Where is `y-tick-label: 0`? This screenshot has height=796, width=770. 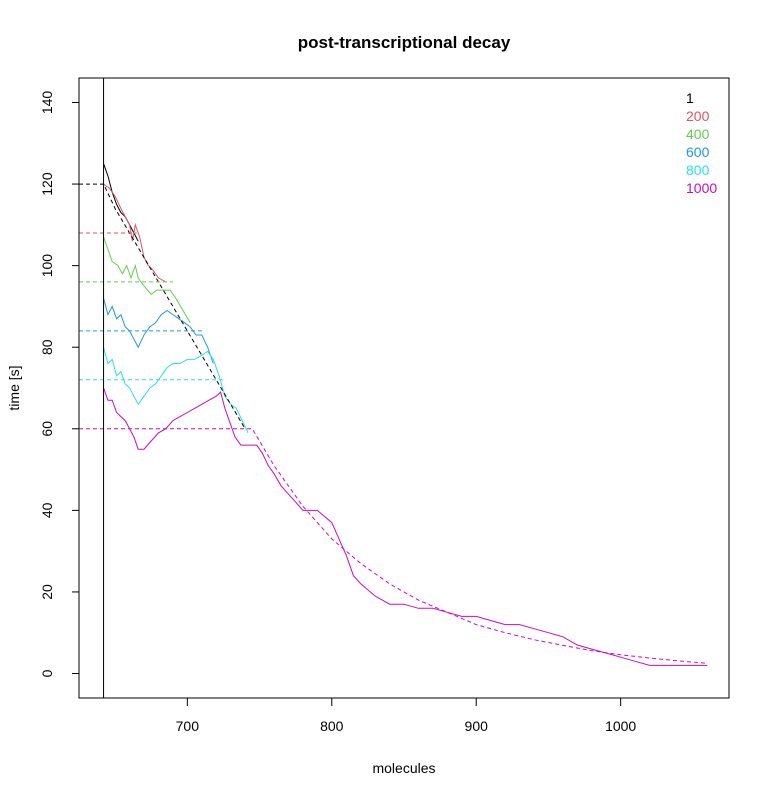
y-tick-label: 0 is located at coordinates (47, 673).